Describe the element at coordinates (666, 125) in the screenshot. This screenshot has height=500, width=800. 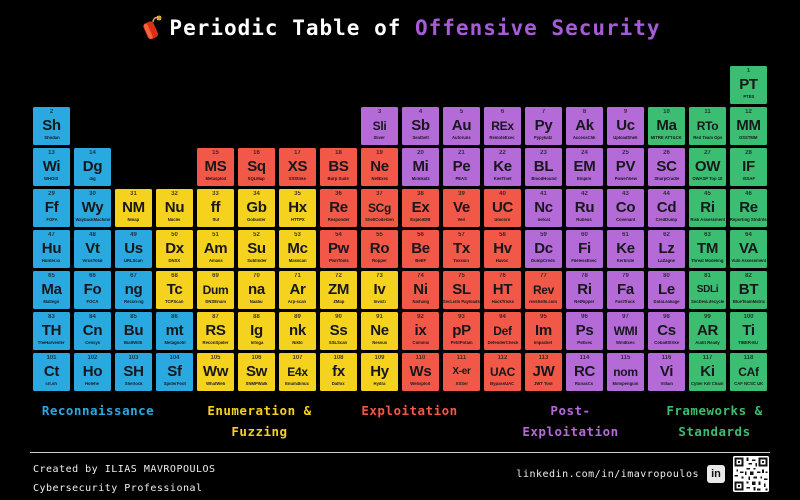
I see `element-symbol: Ma` at that location.